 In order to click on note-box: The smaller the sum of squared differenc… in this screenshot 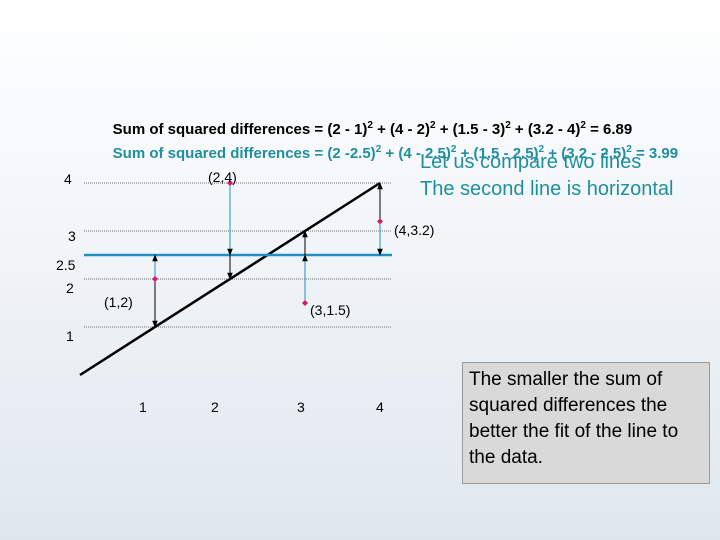, I will do `click(586, 423)`.